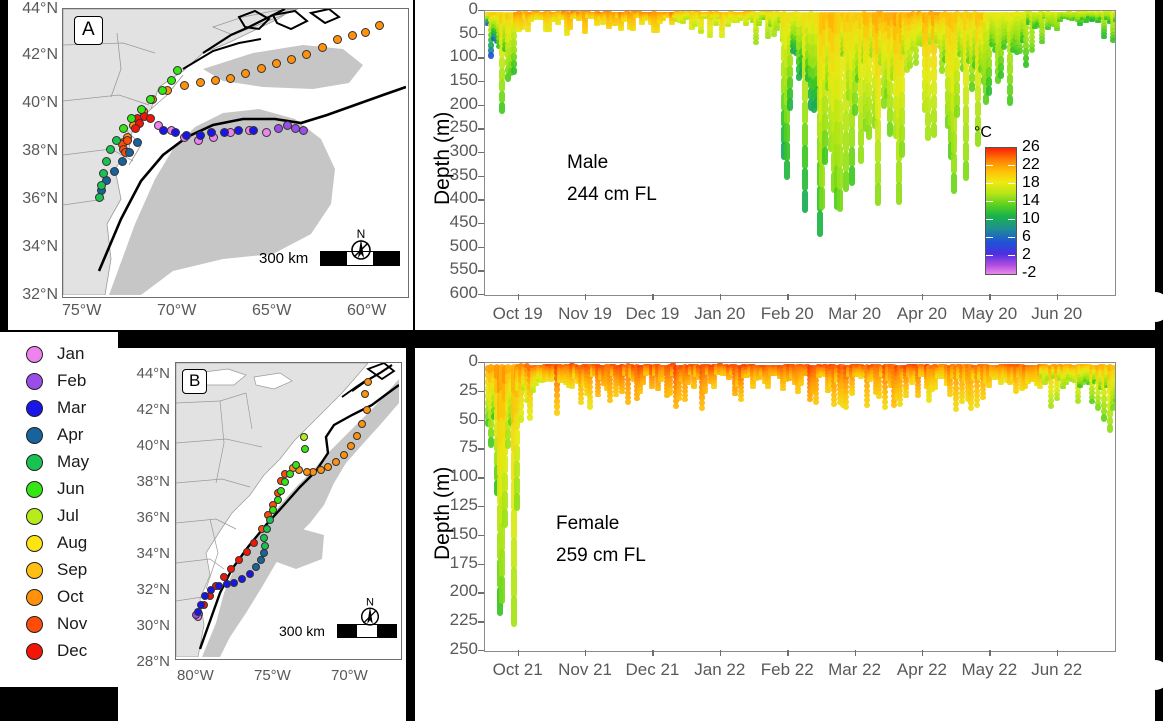 The image size is (1163, 721). I want to click on legend-item-jul: Jul, so click(52, 516).